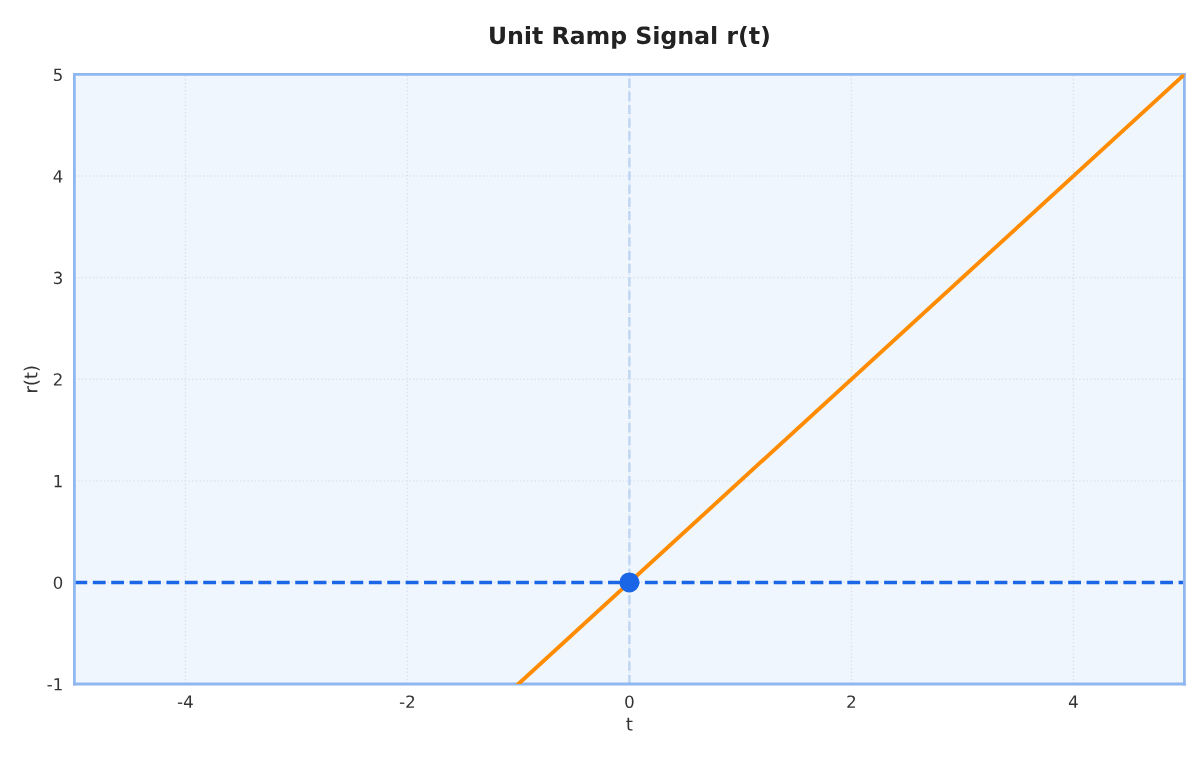 Image resolution: width=1200 pixels, height=760 pixels. What do you see at coordinates (58, 176) in the screenshot?
I see `y-tick-label: 4` at bounding box center [58, 176].